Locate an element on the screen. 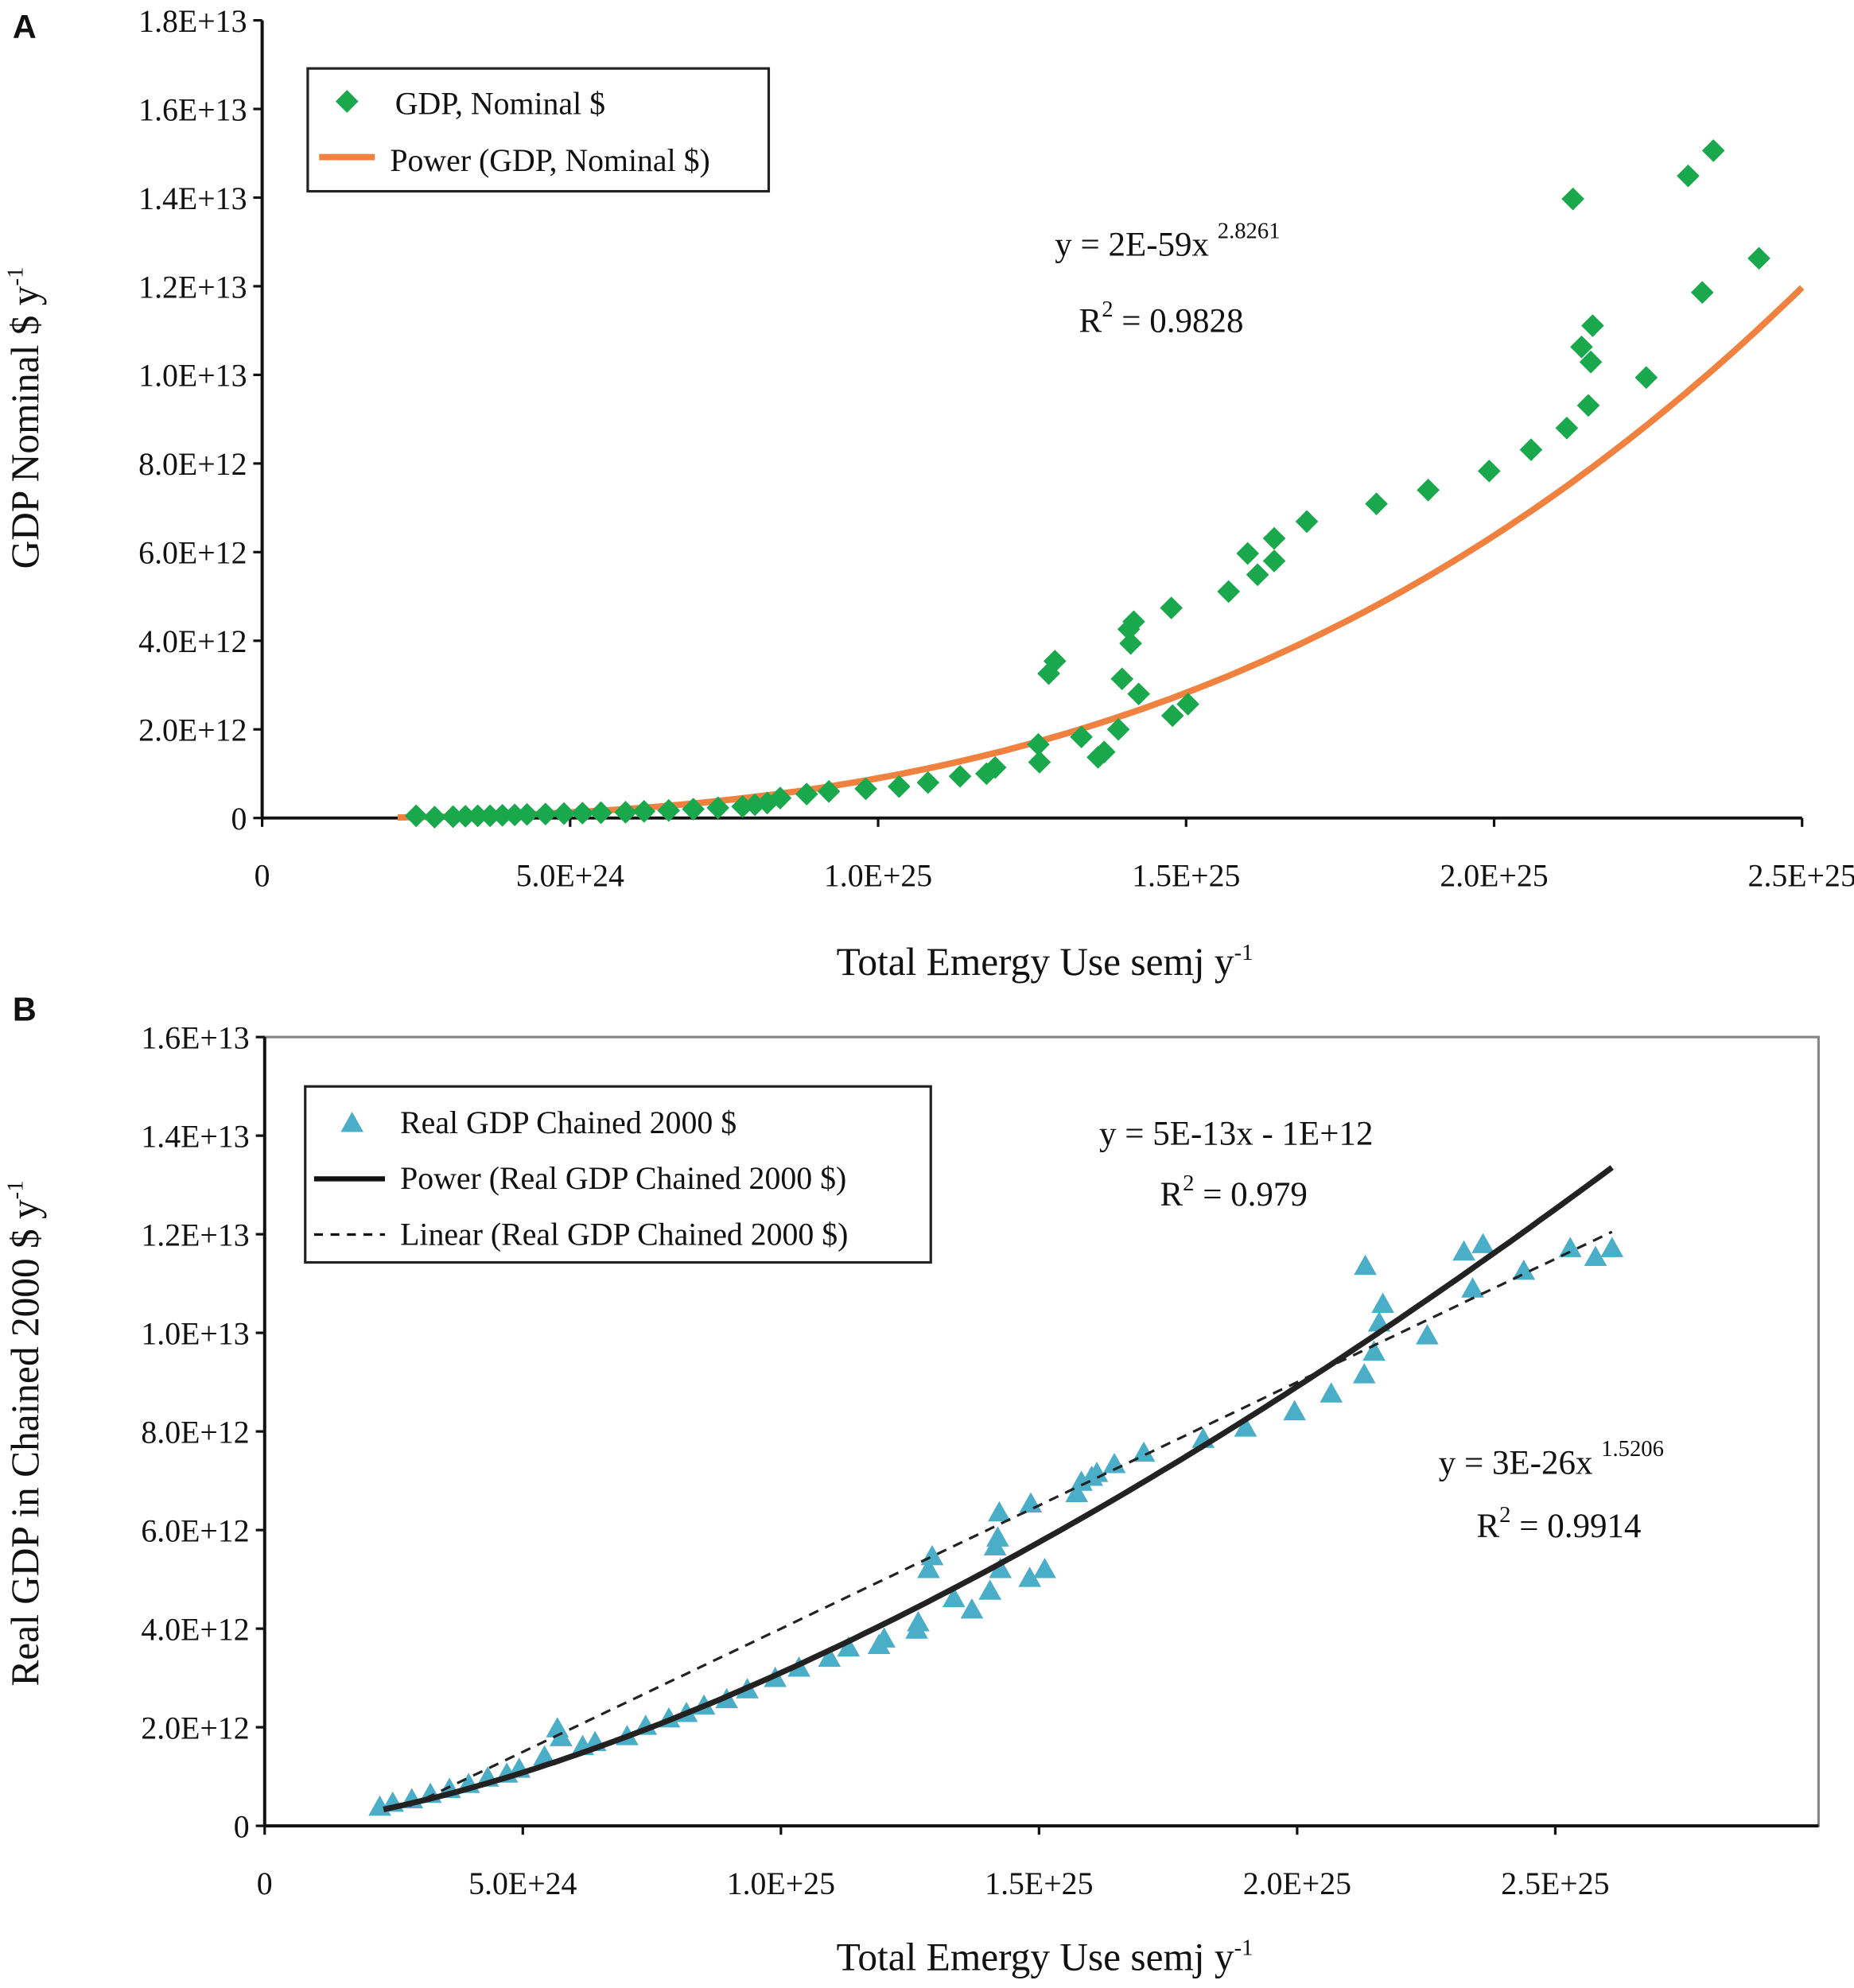 The image size is (1854, 1988). legend-entry: Power (GDP, Nominal $) is located at coordinates (549, 160).